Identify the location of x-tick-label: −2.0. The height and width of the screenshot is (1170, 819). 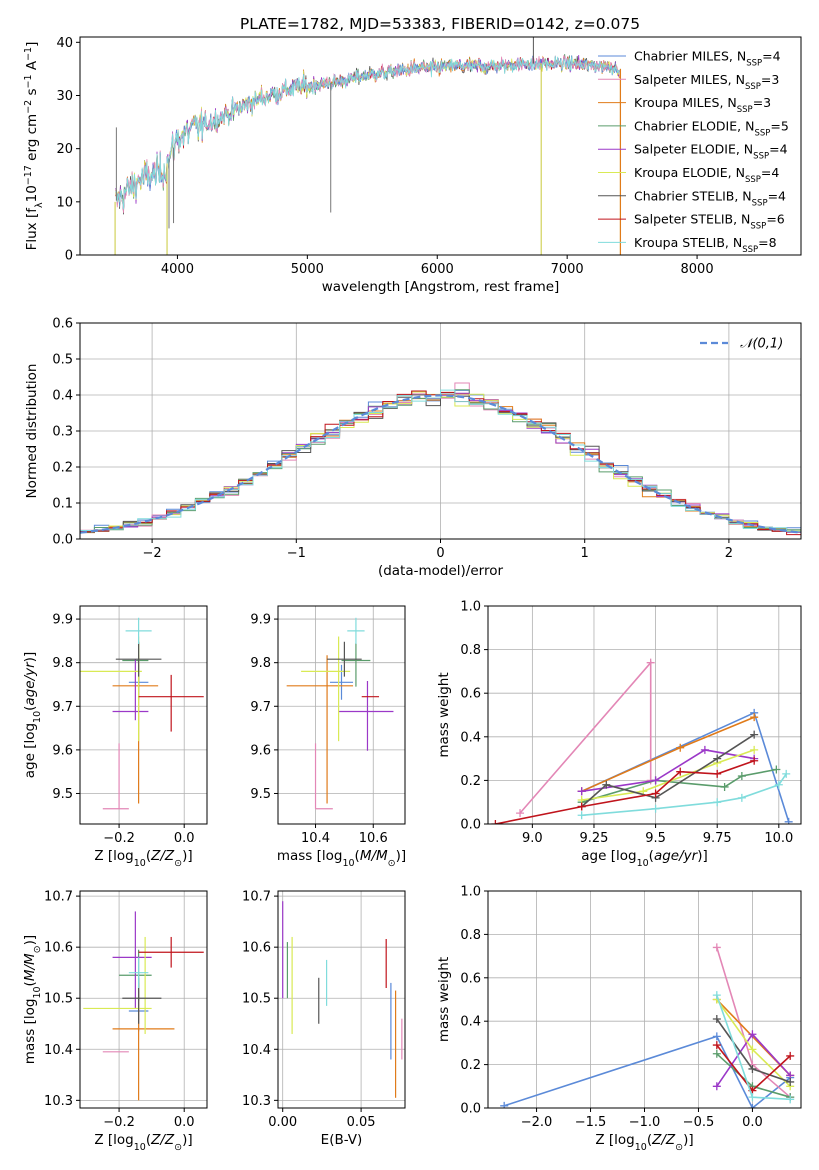
(537, 1122).